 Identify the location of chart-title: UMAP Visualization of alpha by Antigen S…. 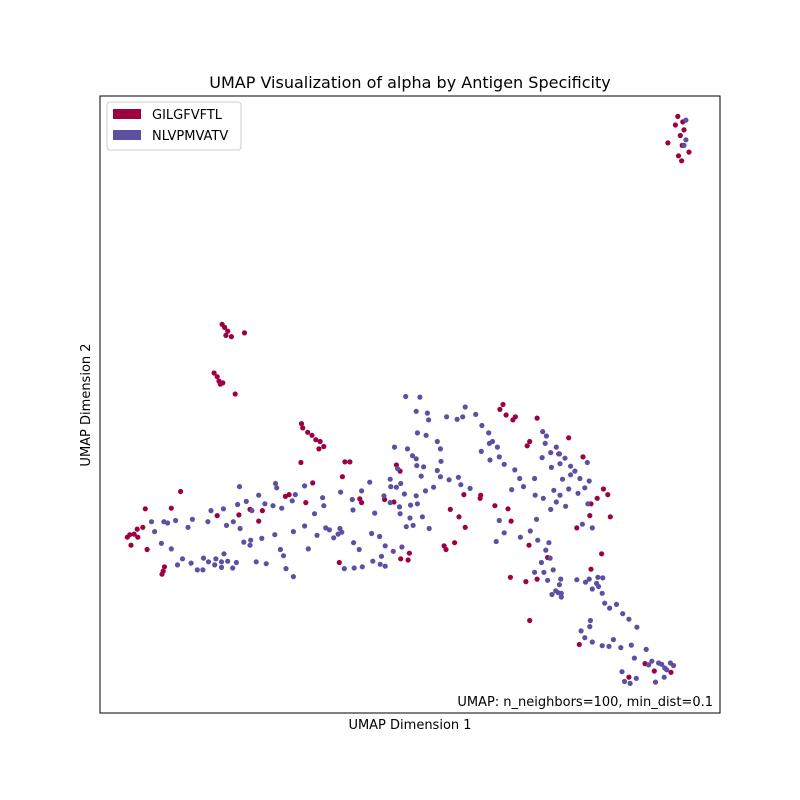
(410, 82).